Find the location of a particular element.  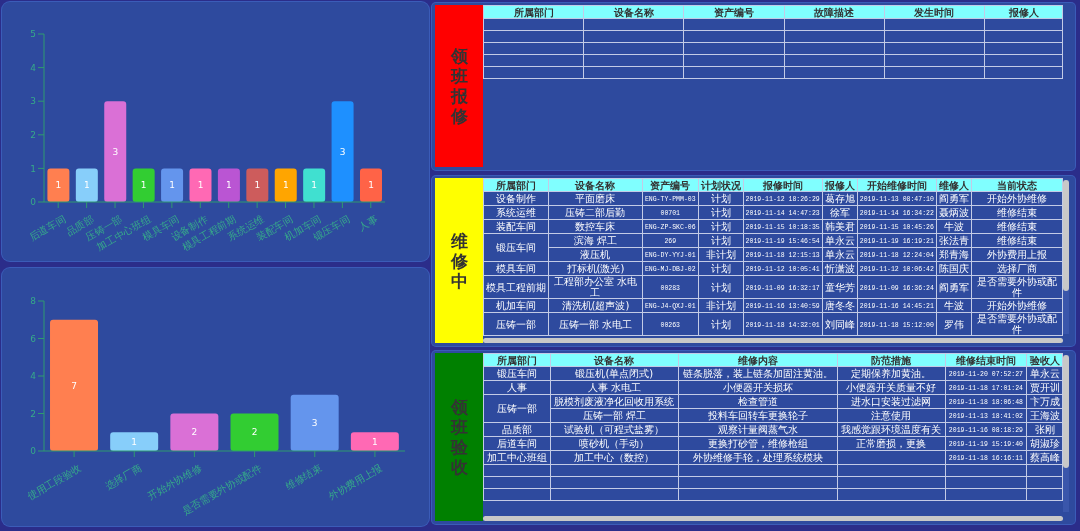

text: 卞万成 is located at coordinates (1044, 401).